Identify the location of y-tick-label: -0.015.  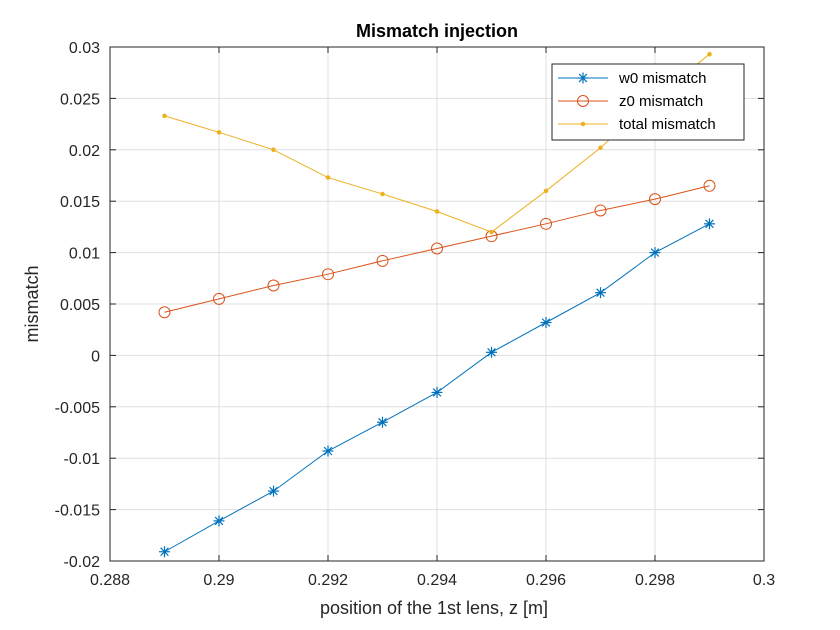
(77, 511).